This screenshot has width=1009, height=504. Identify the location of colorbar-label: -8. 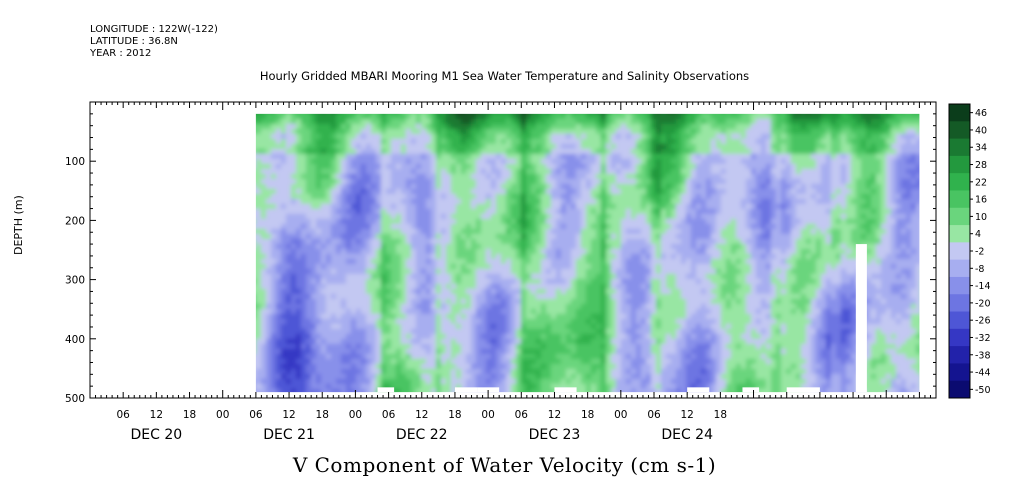
(979, 269).